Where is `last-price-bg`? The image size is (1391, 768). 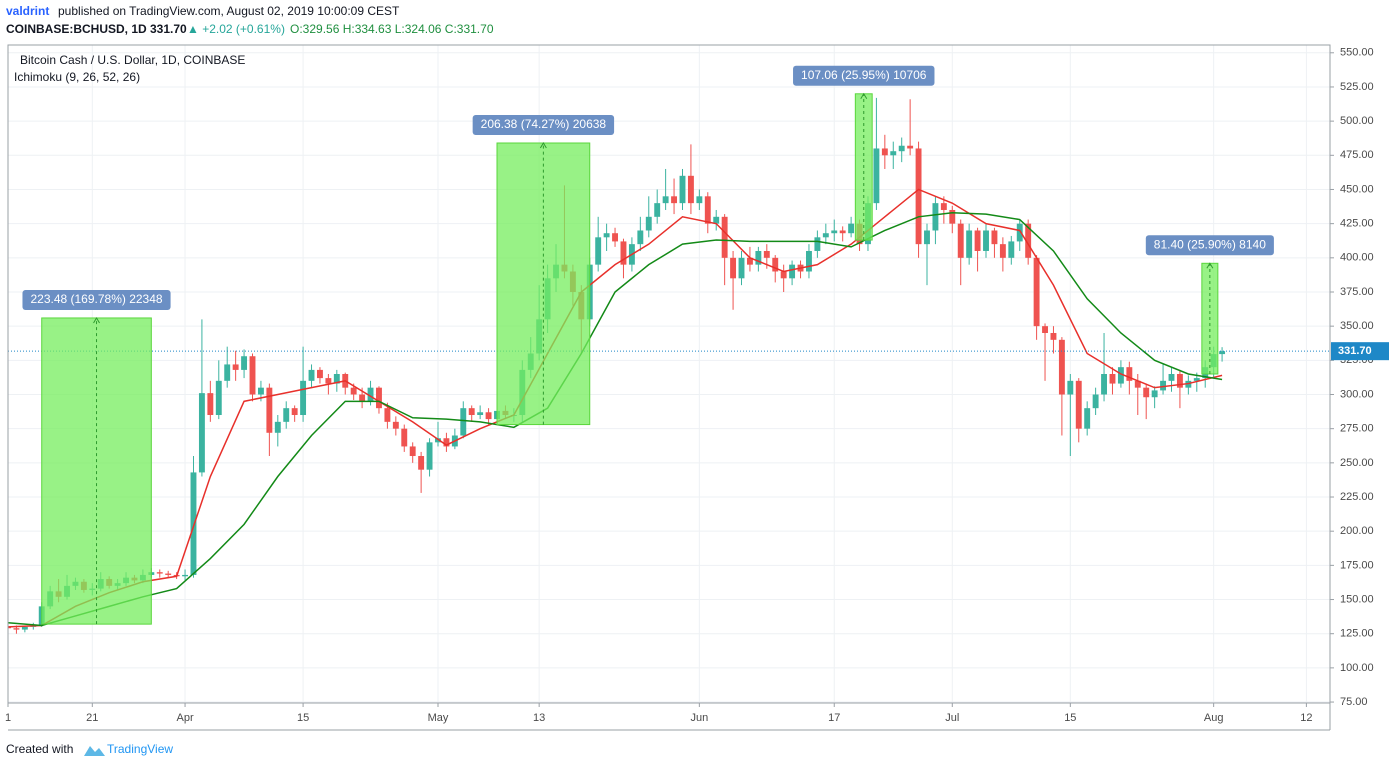 last-price-bg is located at coordinates (1360, 351).